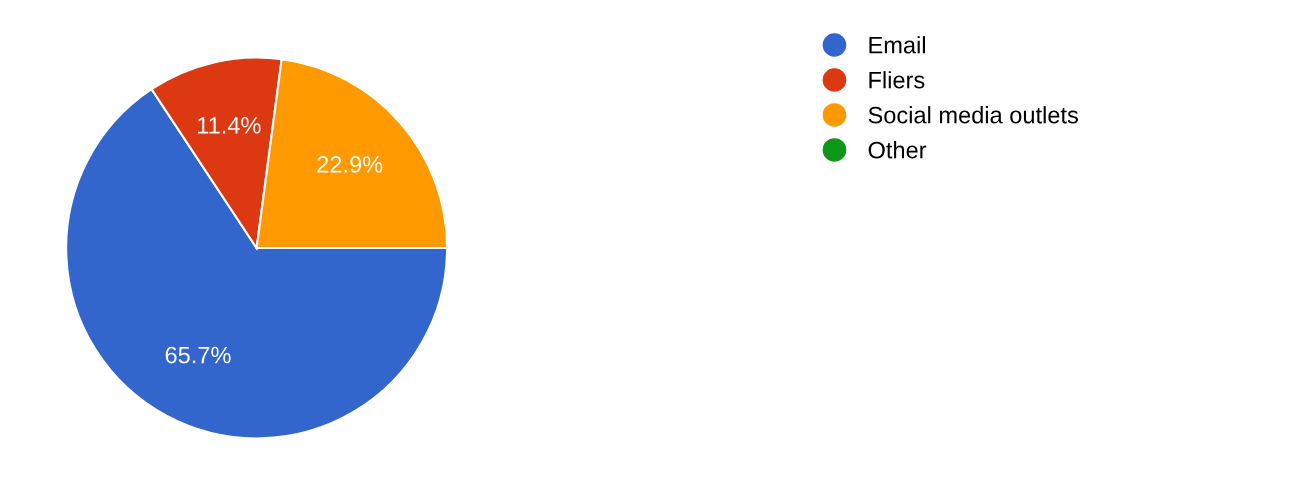  What do you see at coordinates (897, 80) in the screenshot?
I see `legend-label: Fliers` at bounding box center [897, 80].